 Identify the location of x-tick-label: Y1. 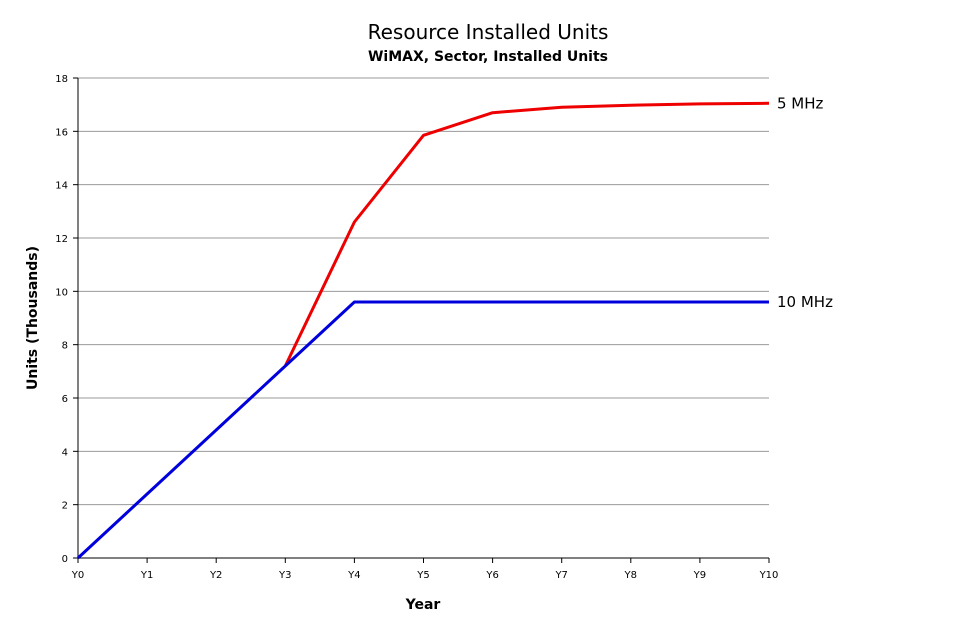
(146, 575).